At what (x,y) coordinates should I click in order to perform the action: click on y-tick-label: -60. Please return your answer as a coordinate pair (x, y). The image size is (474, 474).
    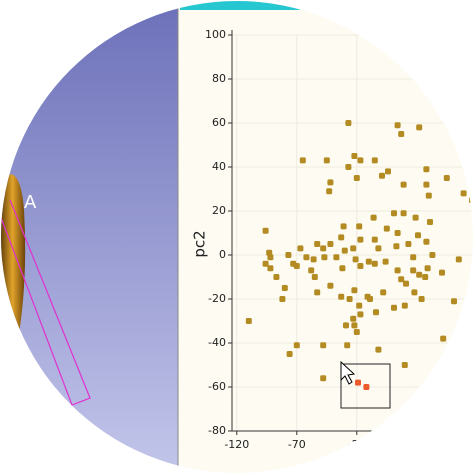
    Looking at the image, I should click on (217, 386).